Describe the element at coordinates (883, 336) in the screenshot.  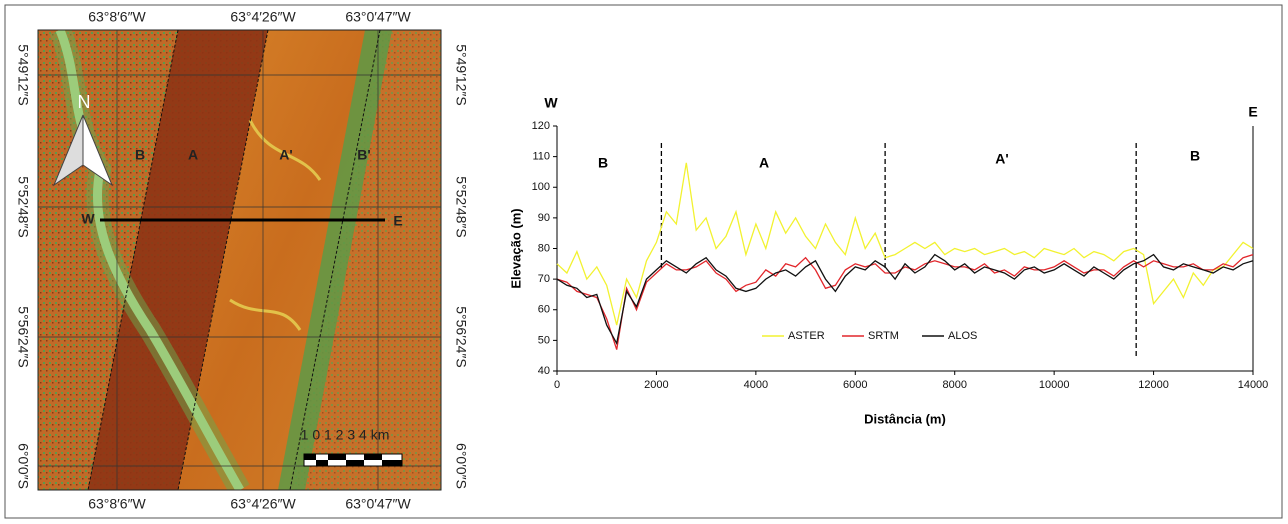
I see `legend-label: SRTM` at that location.